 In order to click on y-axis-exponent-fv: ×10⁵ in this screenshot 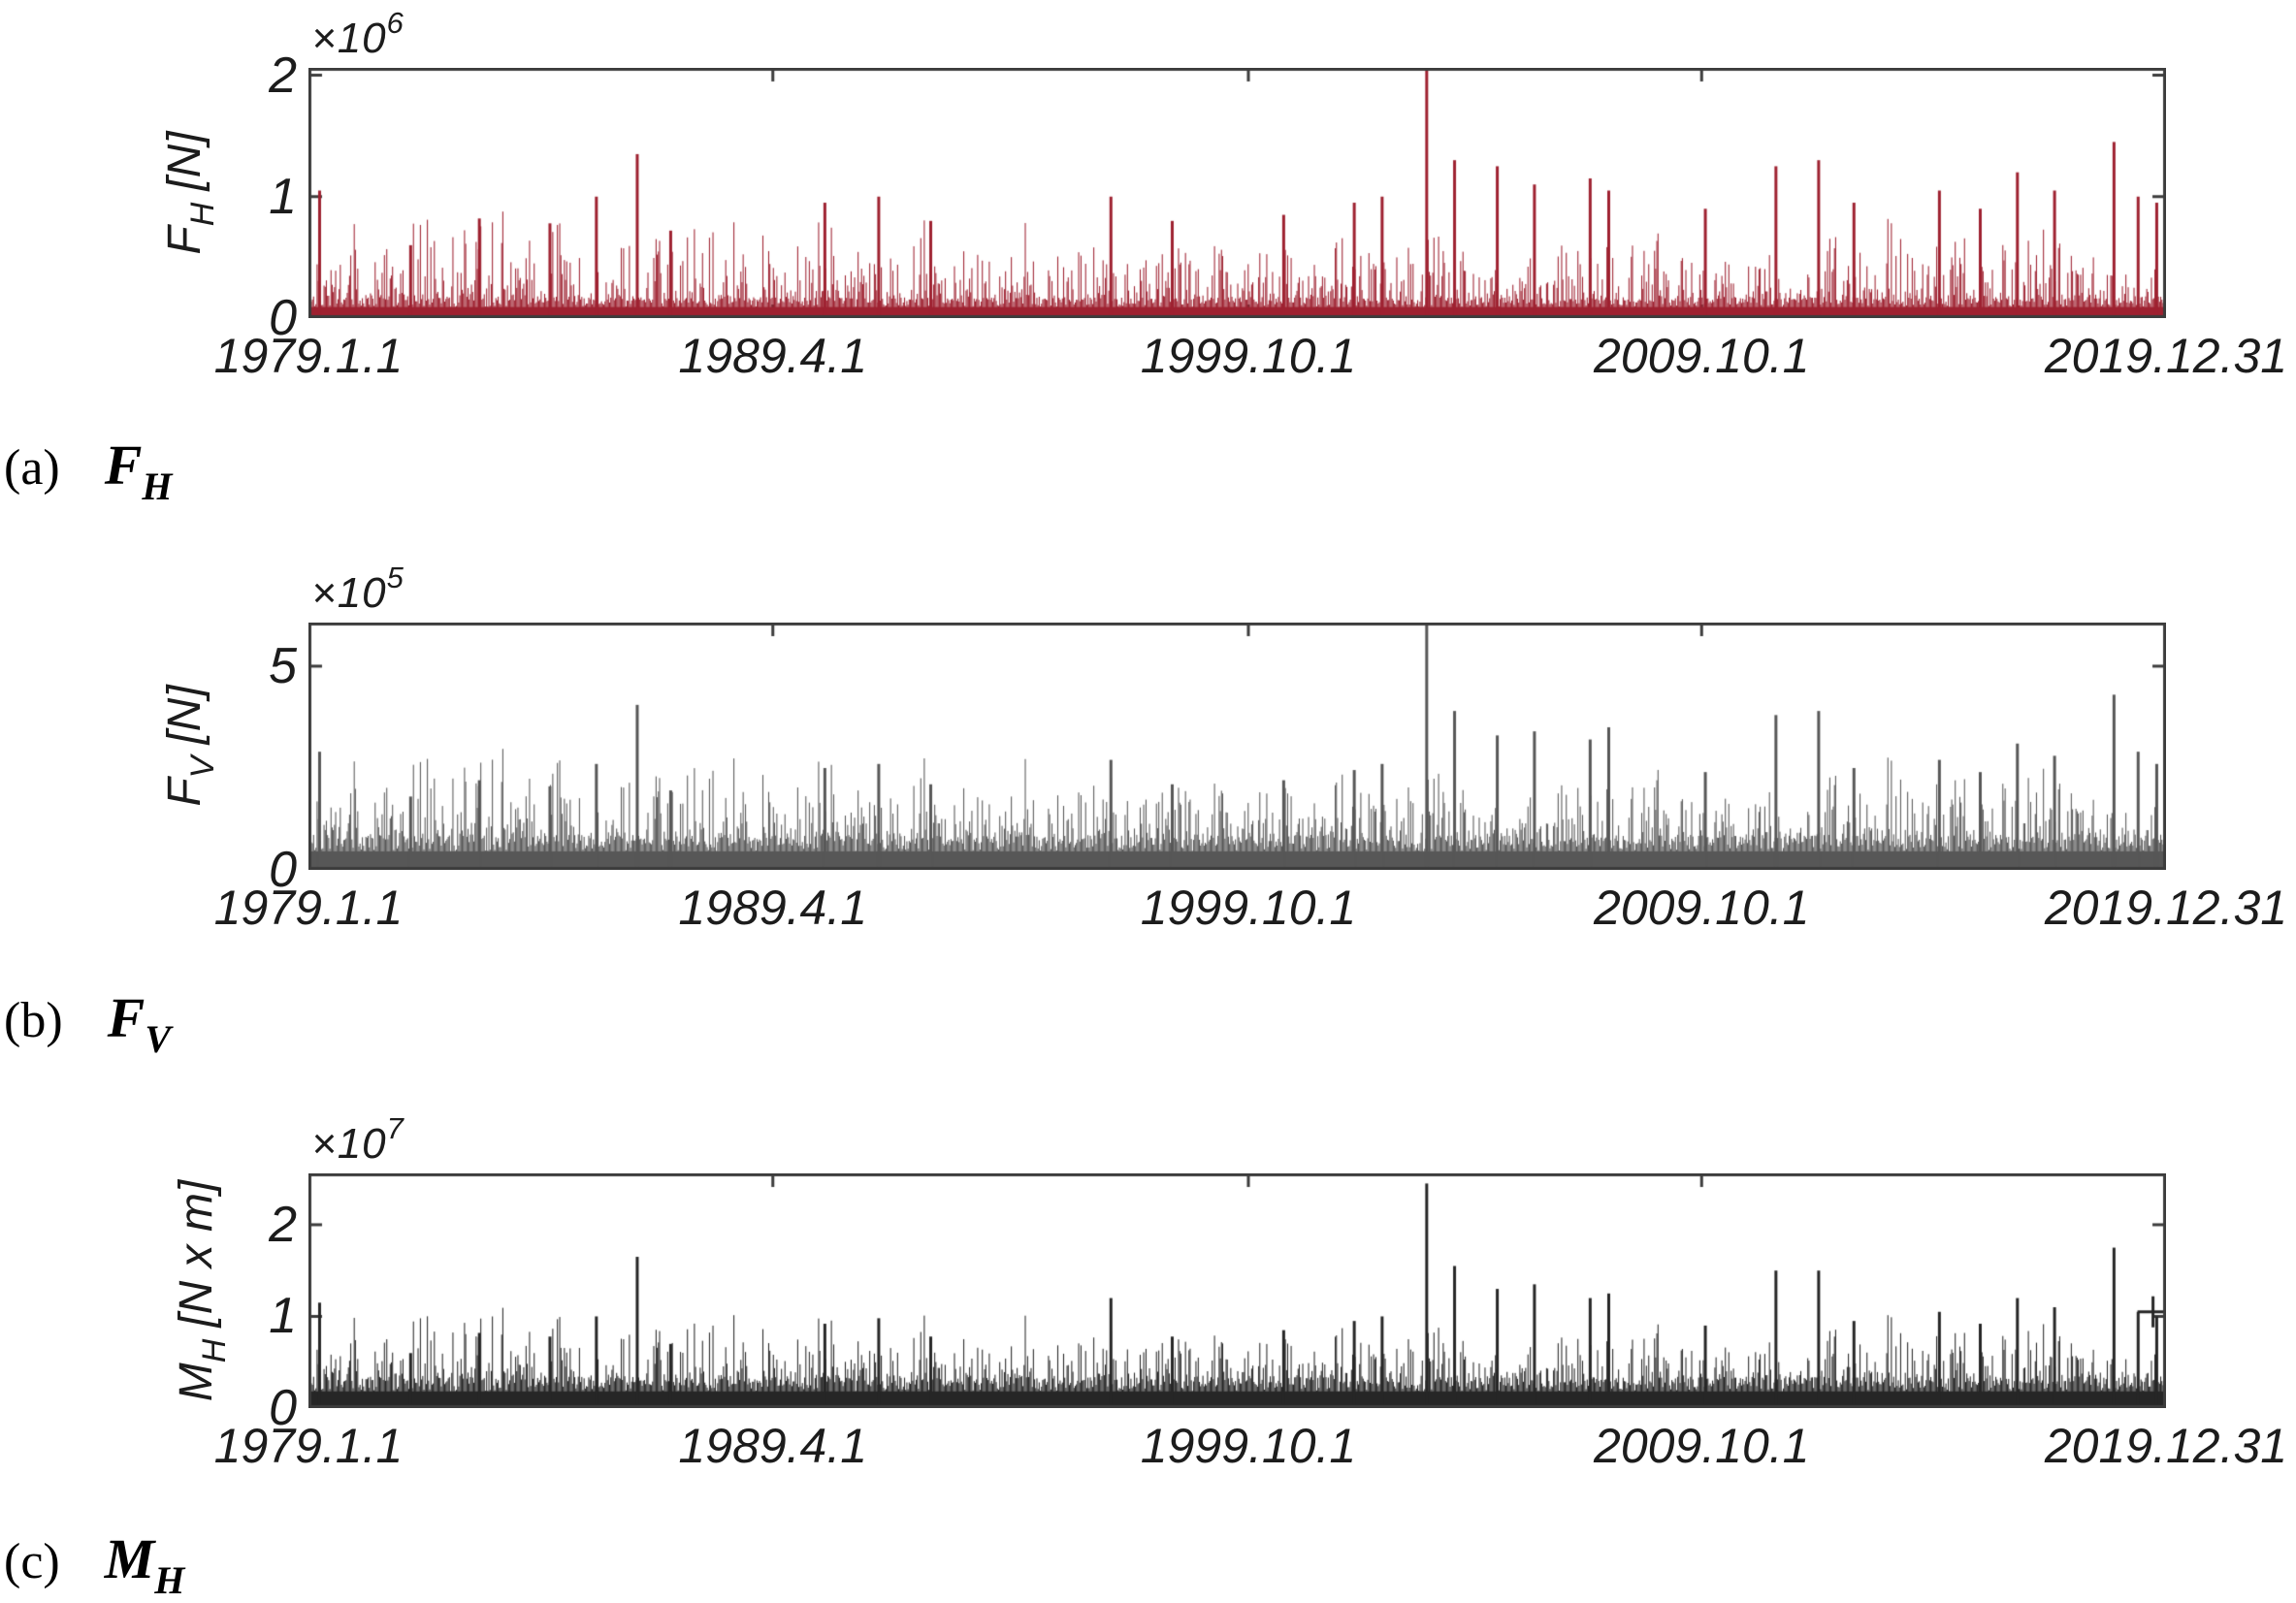, I will do `click(357, 589)`.